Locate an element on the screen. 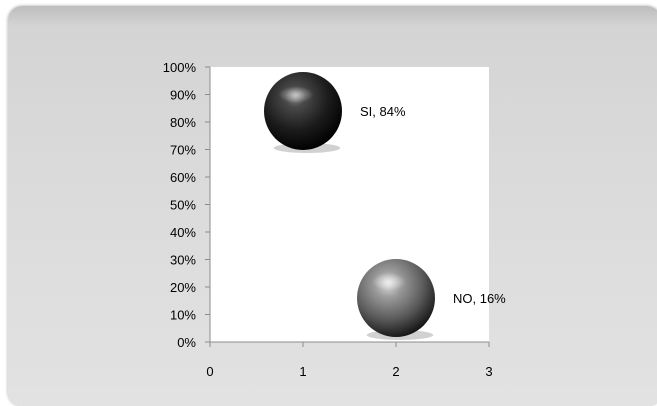  y-axis: 0% 10% 20% 30% 40% 50% 60% 70% 80% 90% 100% is located at coordinates (187, 205).